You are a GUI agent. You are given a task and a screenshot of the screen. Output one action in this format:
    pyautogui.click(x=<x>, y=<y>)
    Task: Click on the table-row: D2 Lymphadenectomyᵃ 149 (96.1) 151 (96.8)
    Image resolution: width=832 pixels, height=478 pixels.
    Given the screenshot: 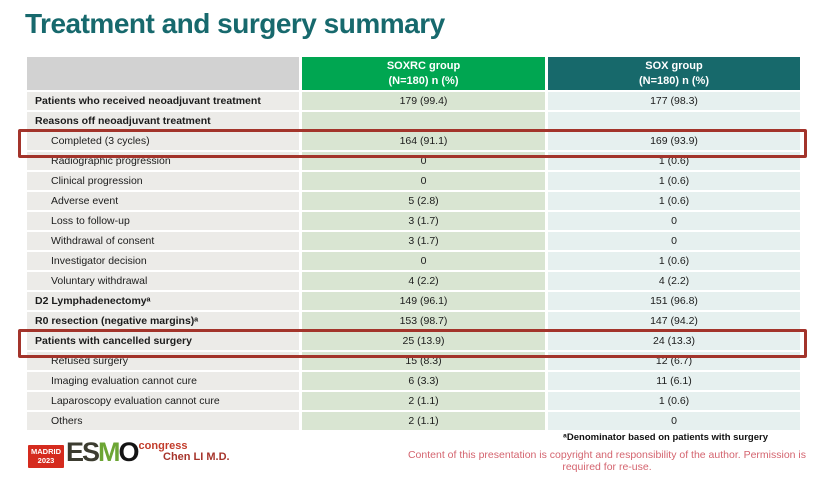 What is the action you would take?
    pyautogui.click(x=413, y=301)
    